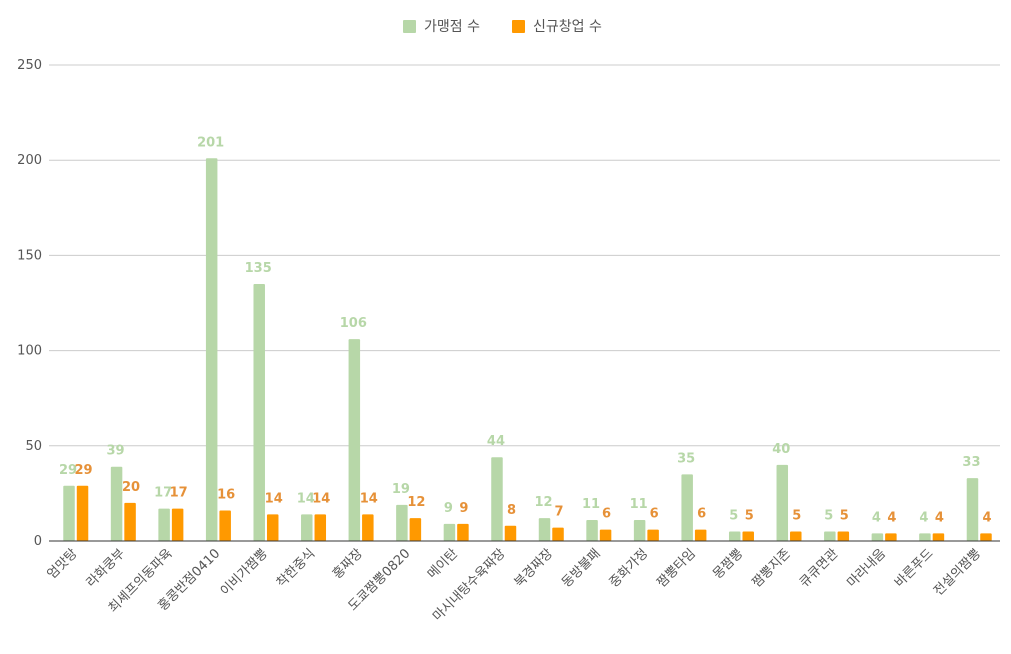 This screenshot has width=1011, height=654. Describe the element at coordinates (353, 323) in the screenshot. I see `data-label-franchise: 106` at that location.